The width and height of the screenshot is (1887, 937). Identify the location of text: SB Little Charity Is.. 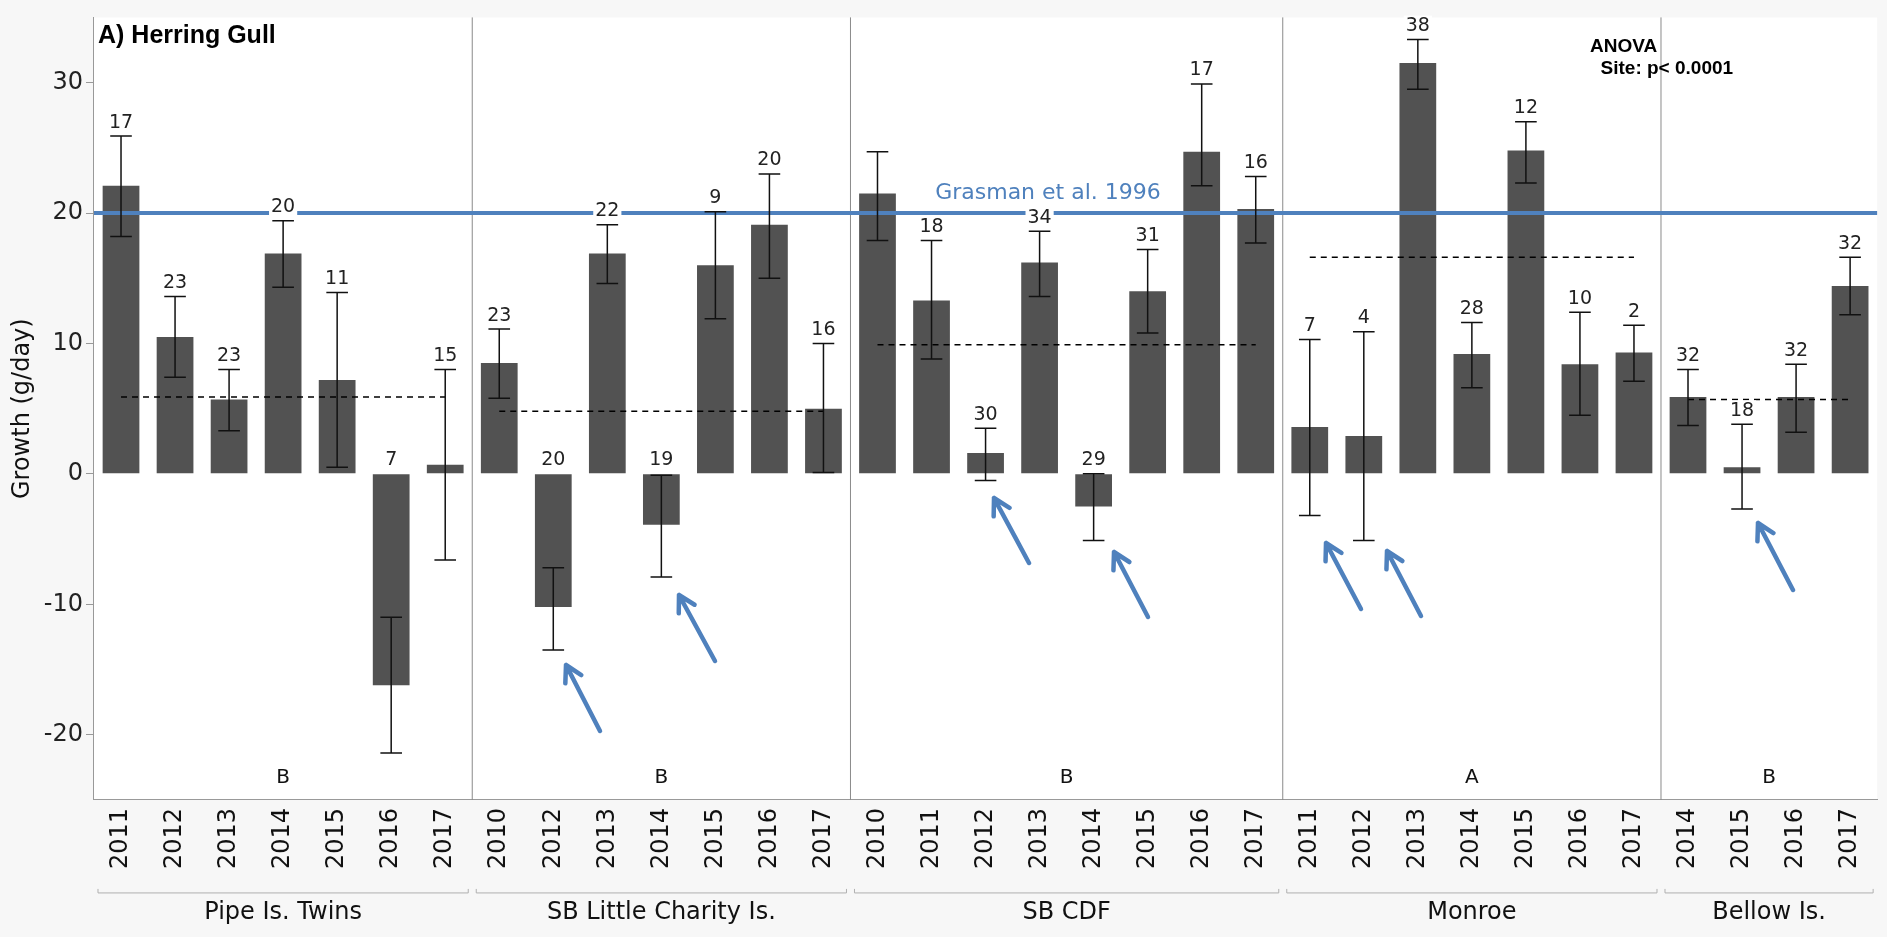
(661, 911).